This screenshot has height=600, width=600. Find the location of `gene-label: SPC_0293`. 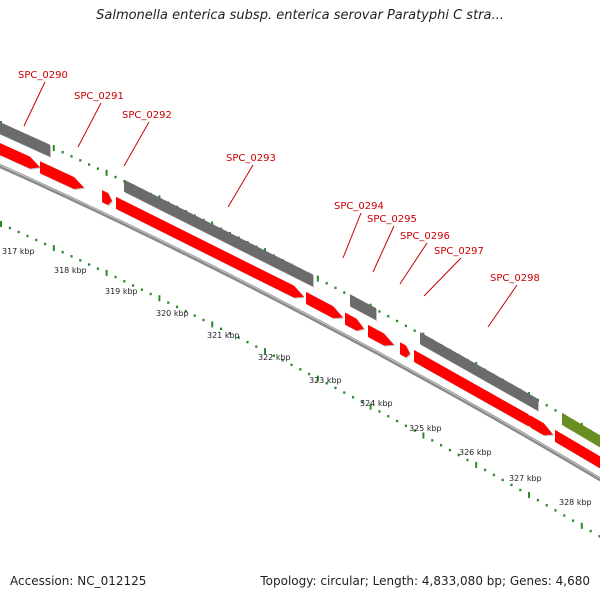

gene-label: SPC_0293 is located at coordinates (251, 158).